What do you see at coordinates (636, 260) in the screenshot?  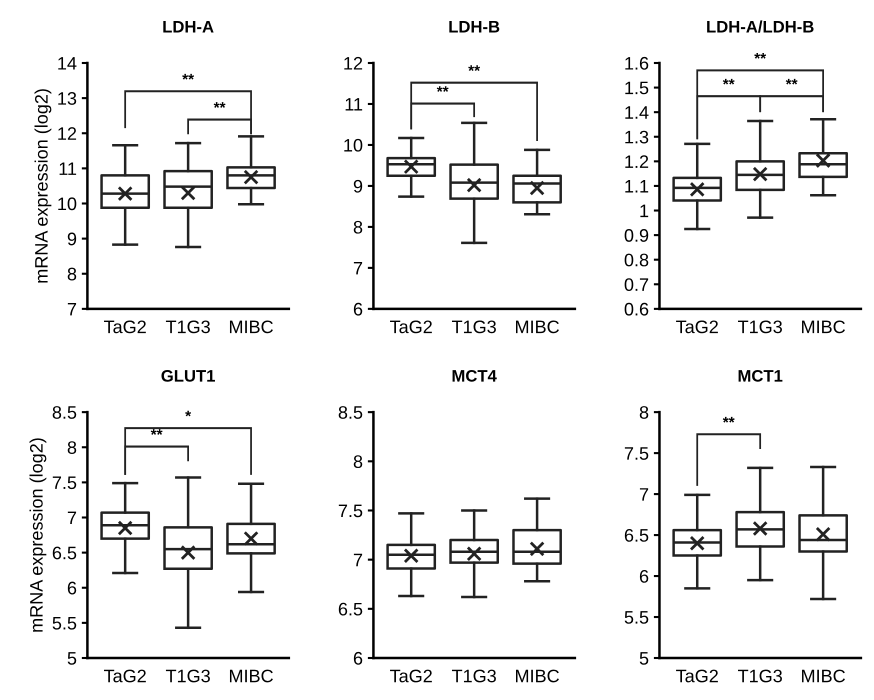 I see `y-tick-label: 0.8` at bounding box center [636, 260].